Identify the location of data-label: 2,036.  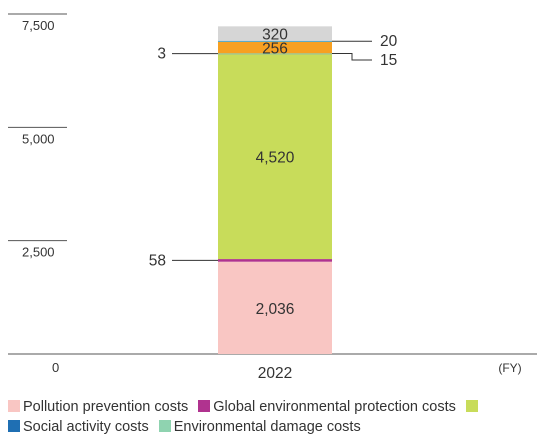
(275, 309).